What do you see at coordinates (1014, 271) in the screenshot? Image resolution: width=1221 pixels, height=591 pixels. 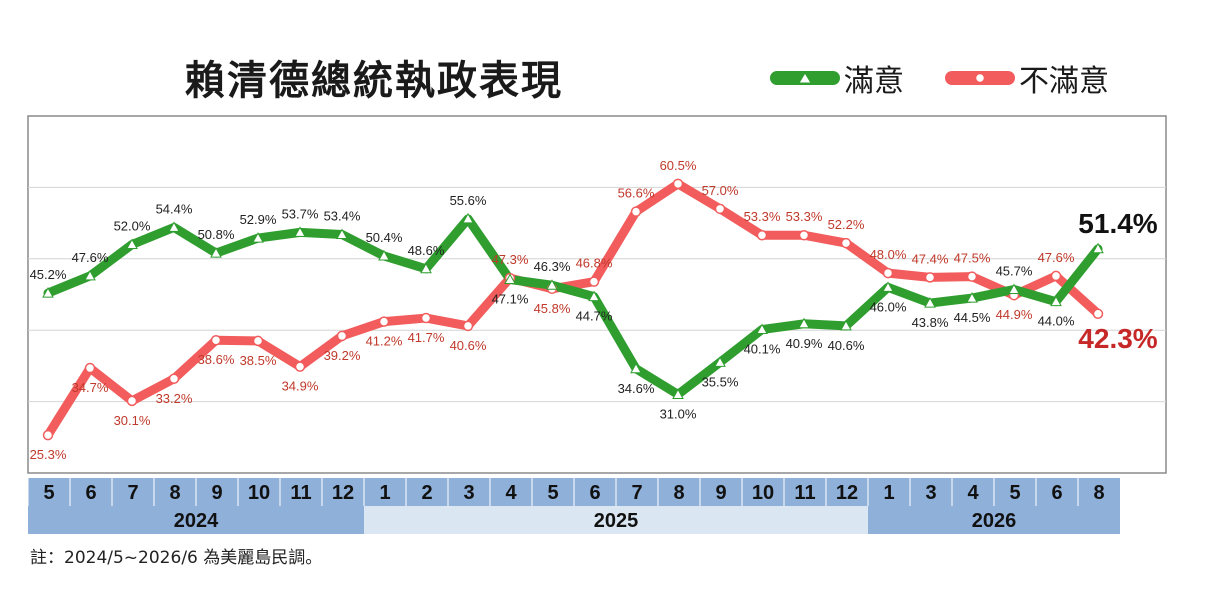 I see `satisfied-data-label: 45.7%` at bounding box center [1014, 271].